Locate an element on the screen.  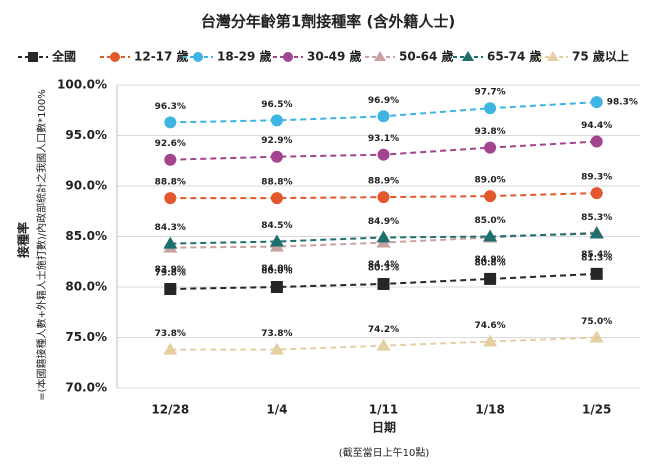
value-label: 98.3% is located at coordinates (622, 103).